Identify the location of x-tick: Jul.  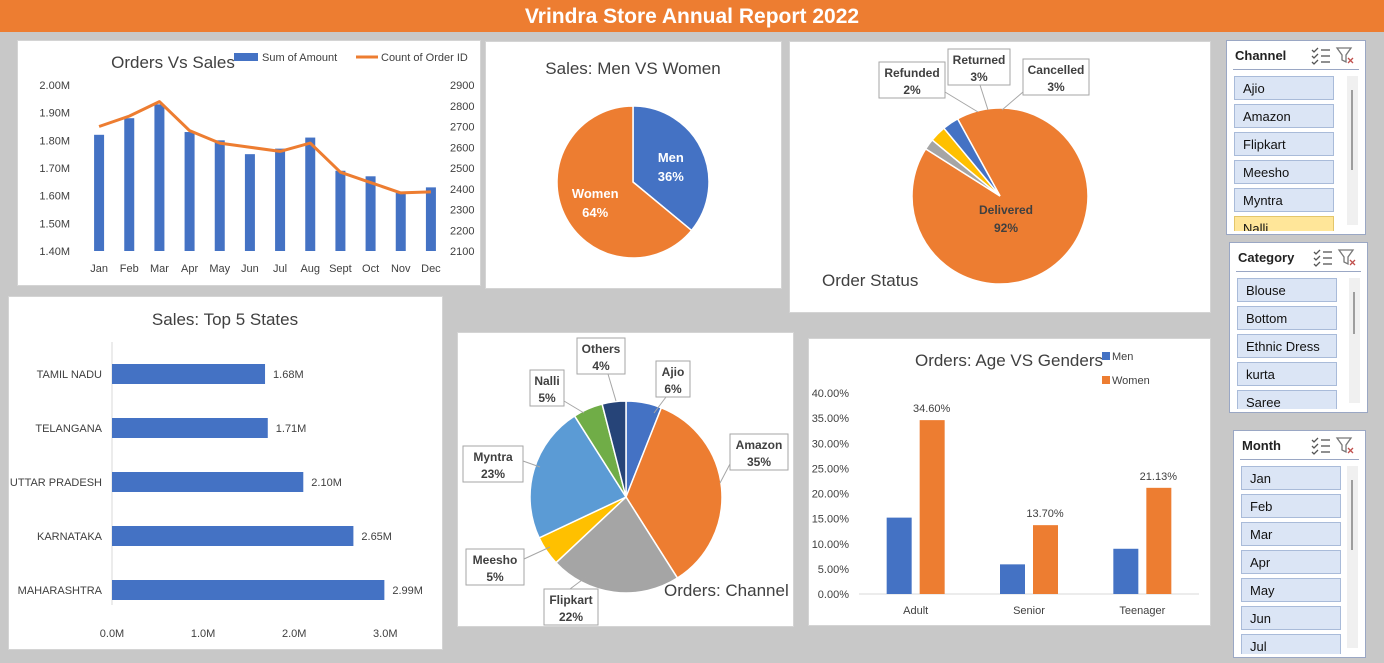
(280, 269).